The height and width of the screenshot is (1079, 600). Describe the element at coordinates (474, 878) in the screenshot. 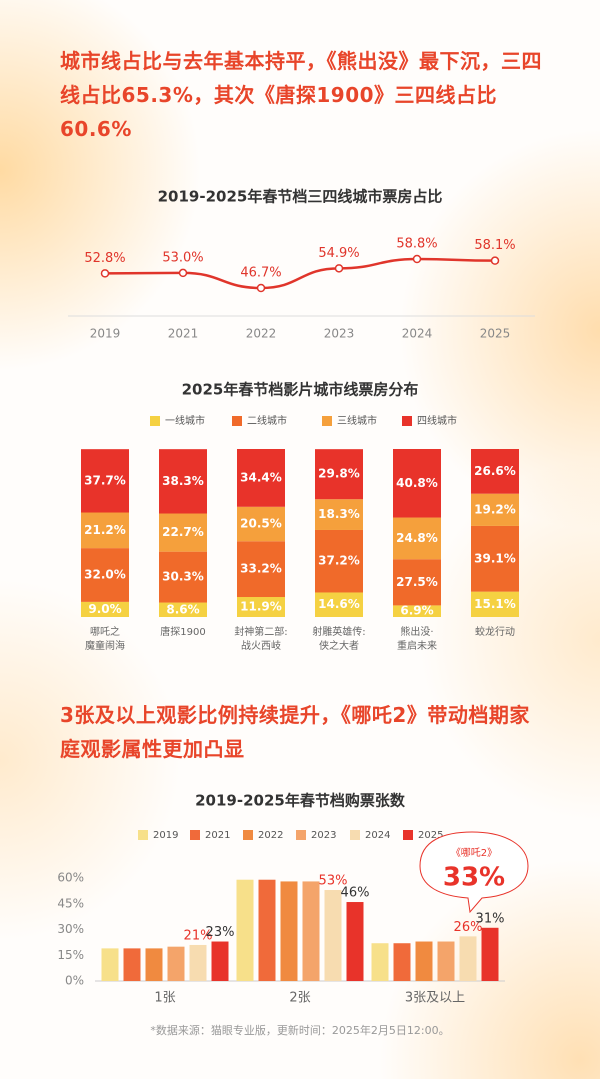

I see `callout-value: 33%` at that location.